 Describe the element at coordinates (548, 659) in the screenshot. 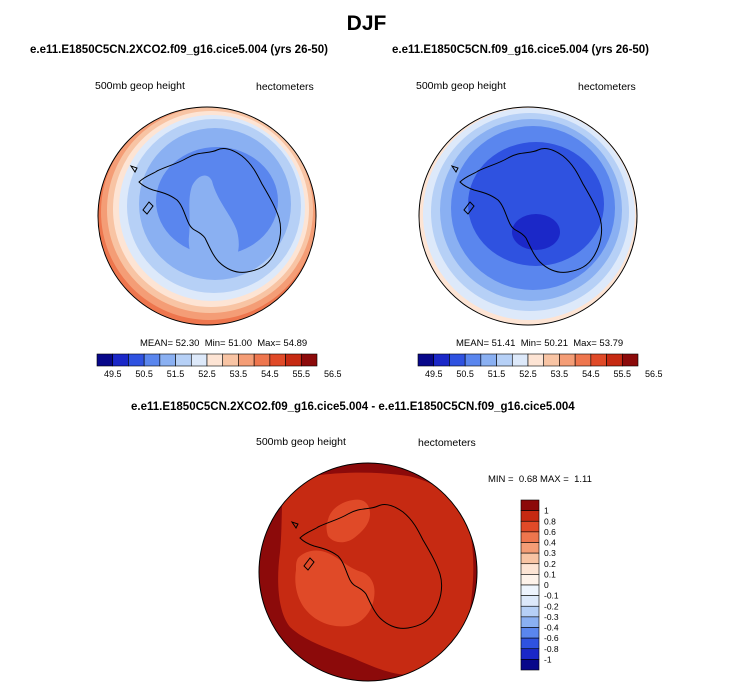

I see `diff-colorbar-tick-label: -1` at that location.